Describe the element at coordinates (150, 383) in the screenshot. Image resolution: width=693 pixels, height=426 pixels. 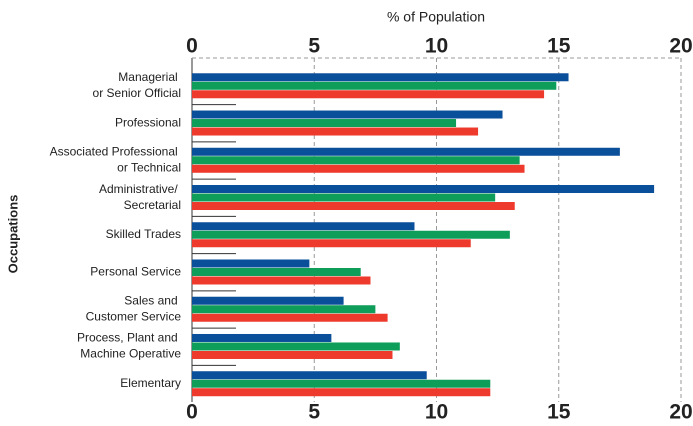
I see `y-tick-label: Elementary` at that location.